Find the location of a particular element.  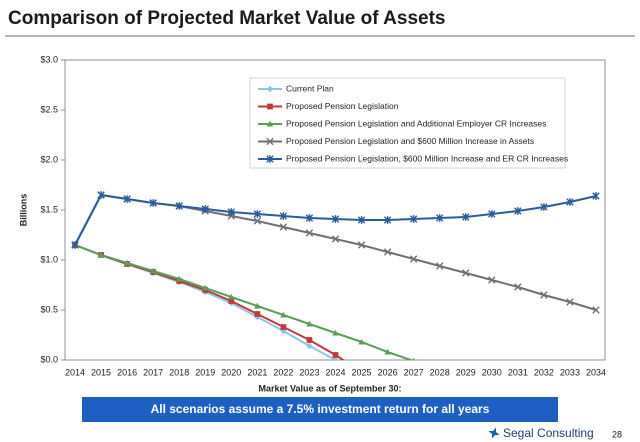

y-tick-label: $1.0 is located at coordinates (49, 259).